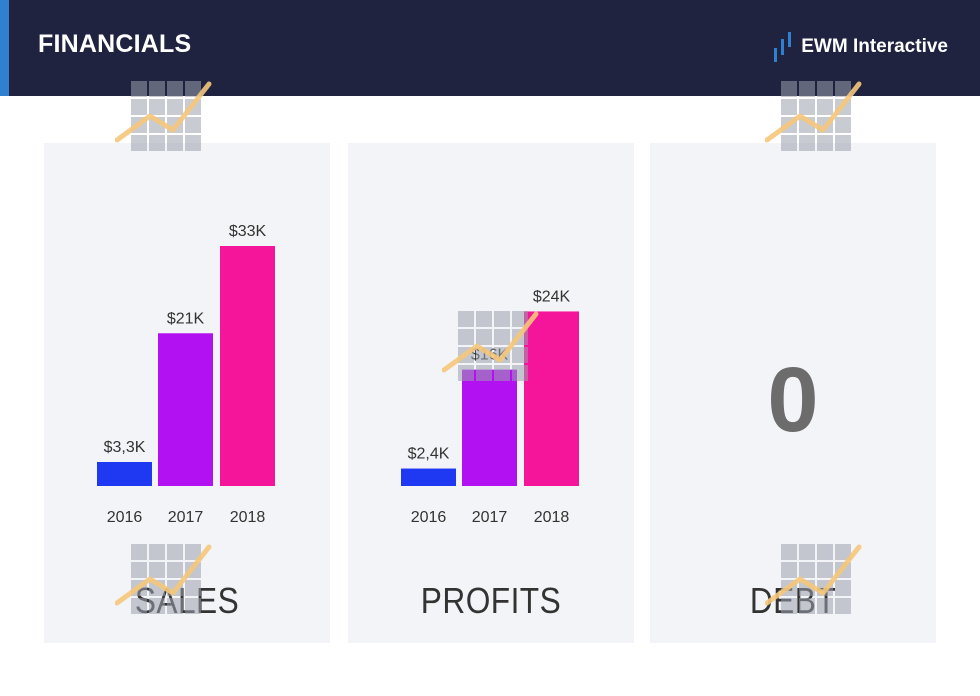  Describe the element at coordinates (125, 447) in the screenshot. I see `data-label-2016: $3,3K` at that location.